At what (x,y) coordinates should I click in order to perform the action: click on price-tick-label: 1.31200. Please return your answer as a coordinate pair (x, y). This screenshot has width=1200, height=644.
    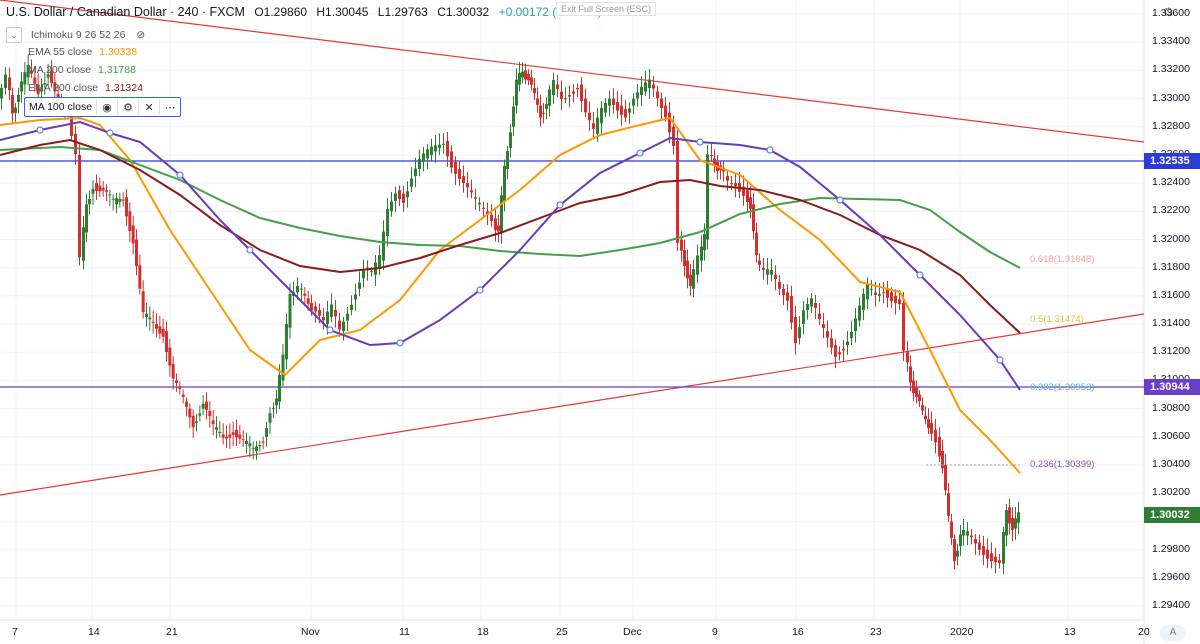
    Looking at the image, I should click on (1171, 351).